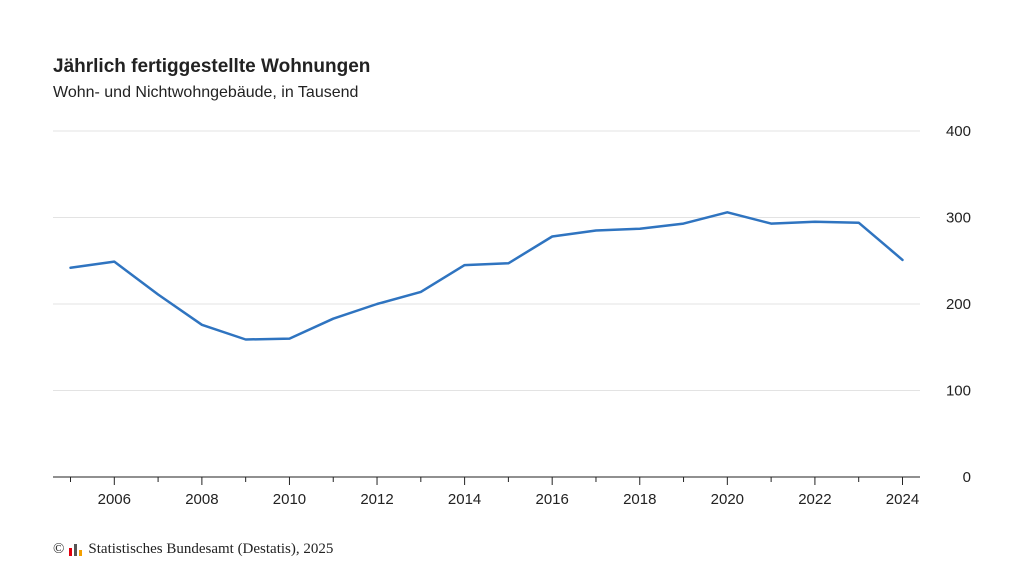  I want to click on x-axis, so click(486, 480).